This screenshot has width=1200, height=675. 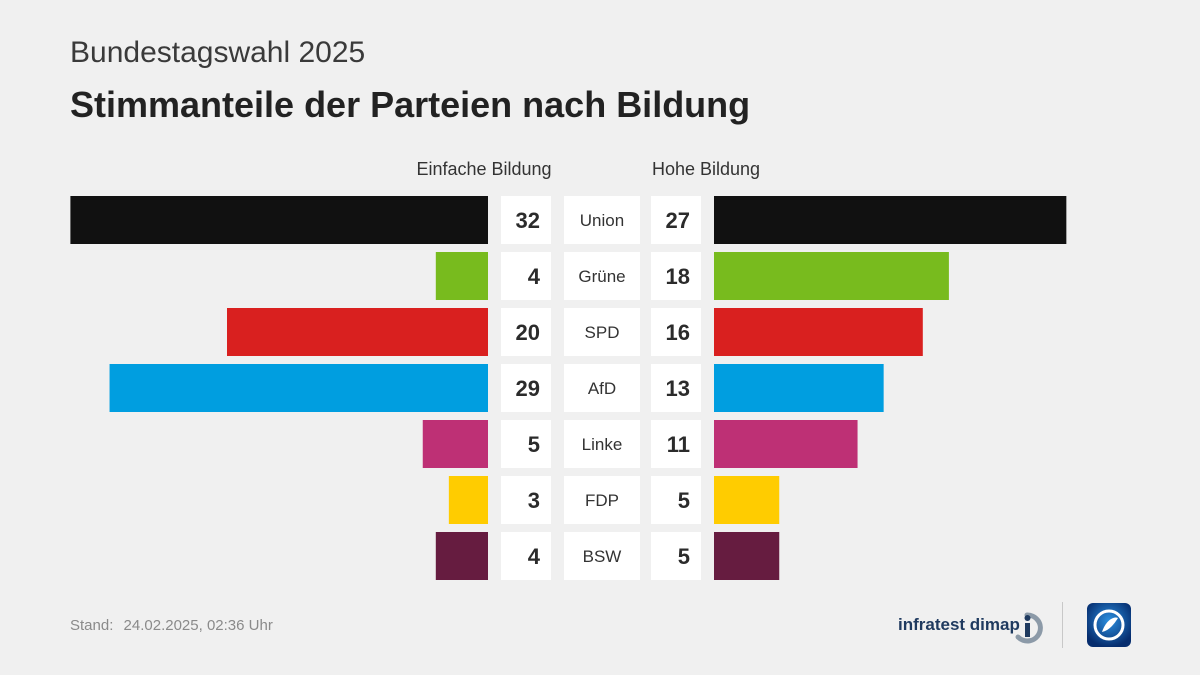 What do you see at coordinates (747, 500) in the screenshot?
I see `bar-right-fdp` at bounding box center [747, 500].